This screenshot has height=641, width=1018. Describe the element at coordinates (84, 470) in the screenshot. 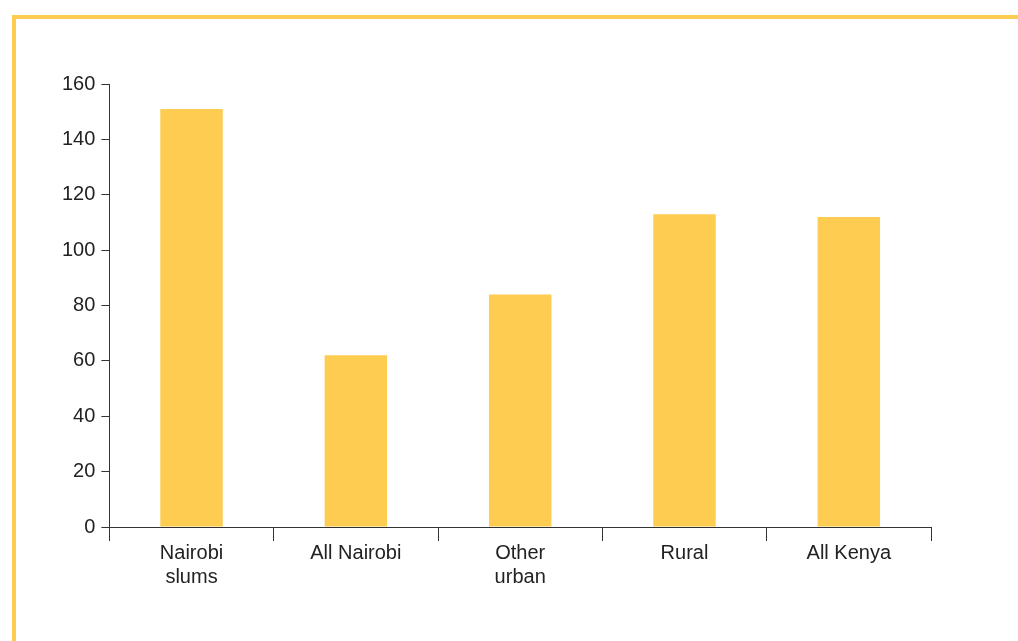

I see `y-tick-label: 20` at that location.